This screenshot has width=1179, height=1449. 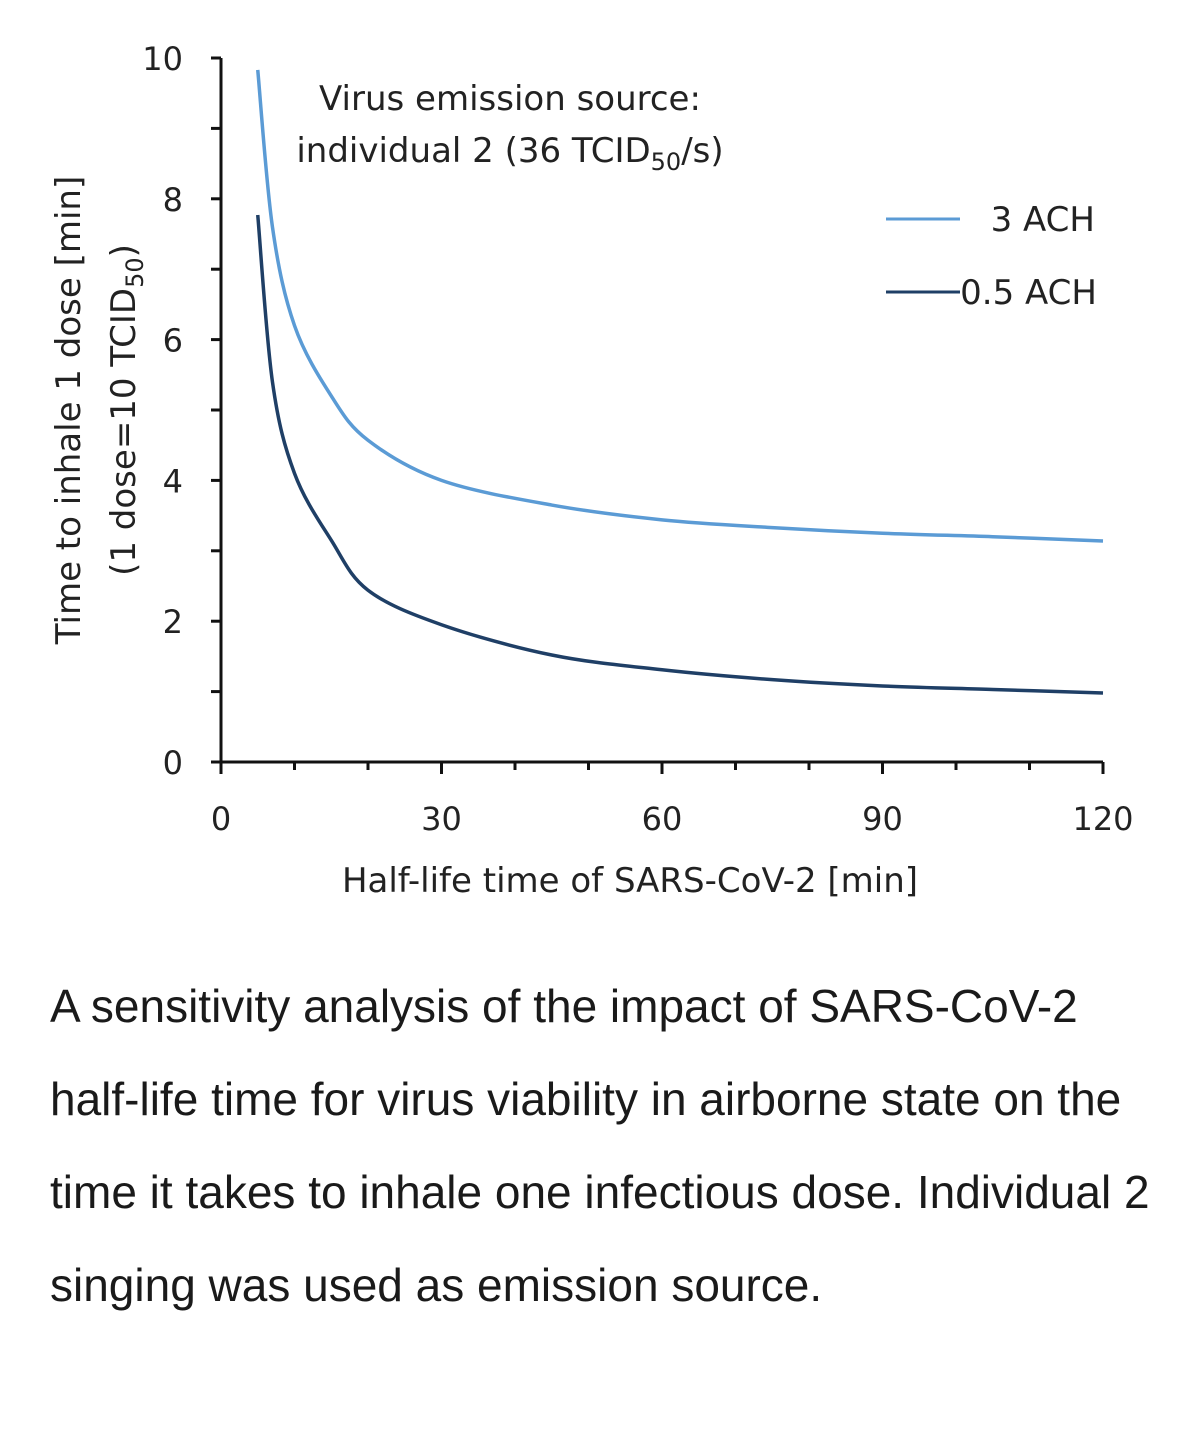 What do you see at coordinates (69, 410) in the screenshot?
I see `y-axis-title: Time to inhale 1 dose [min]` at bounding box center [69, 410].